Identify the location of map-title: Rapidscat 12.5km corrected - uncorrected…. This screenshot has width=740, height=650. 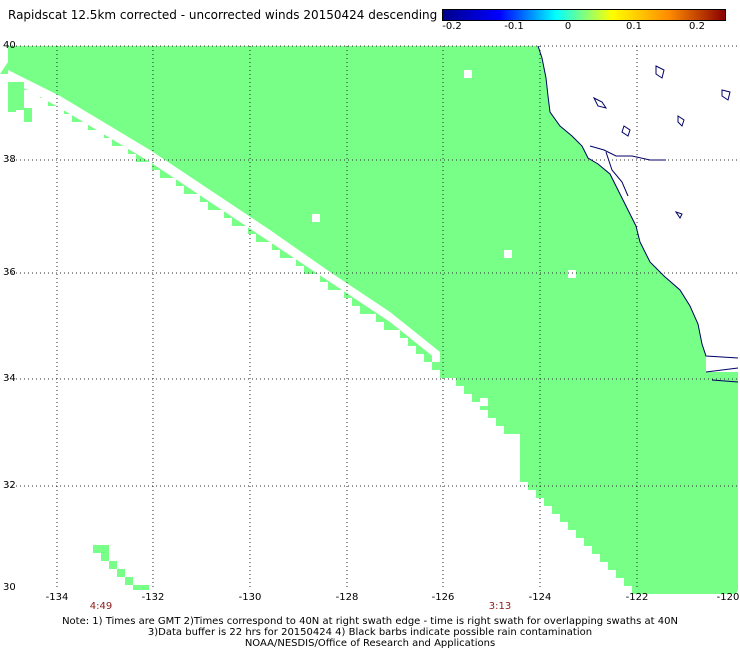
(223, 15).